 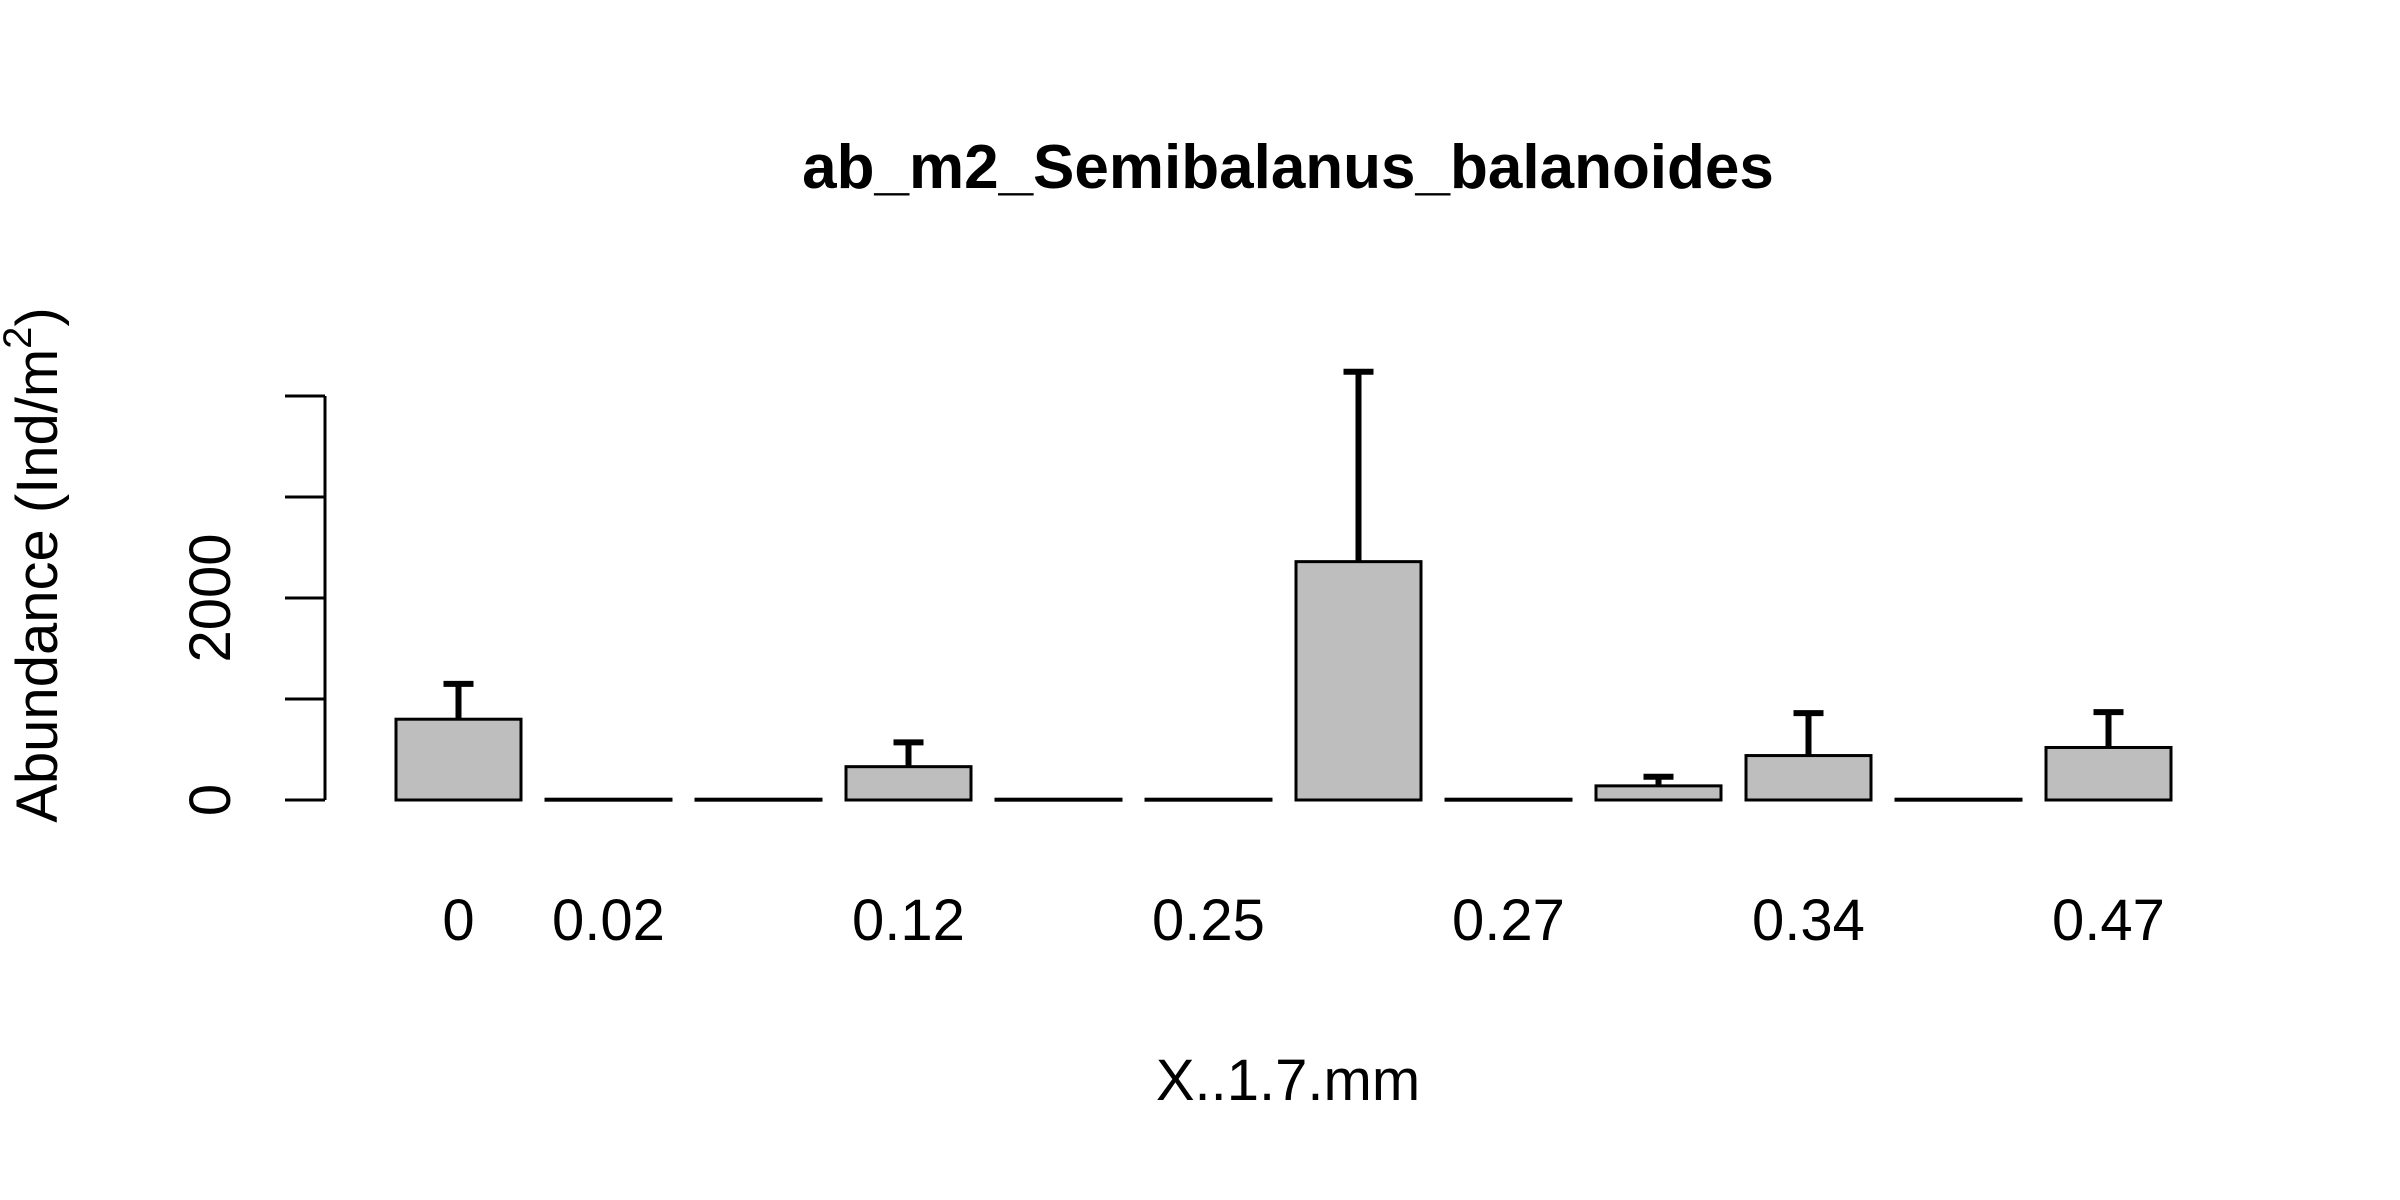 I want to click on x-tick-label: 0, so click(x=458, y=920).